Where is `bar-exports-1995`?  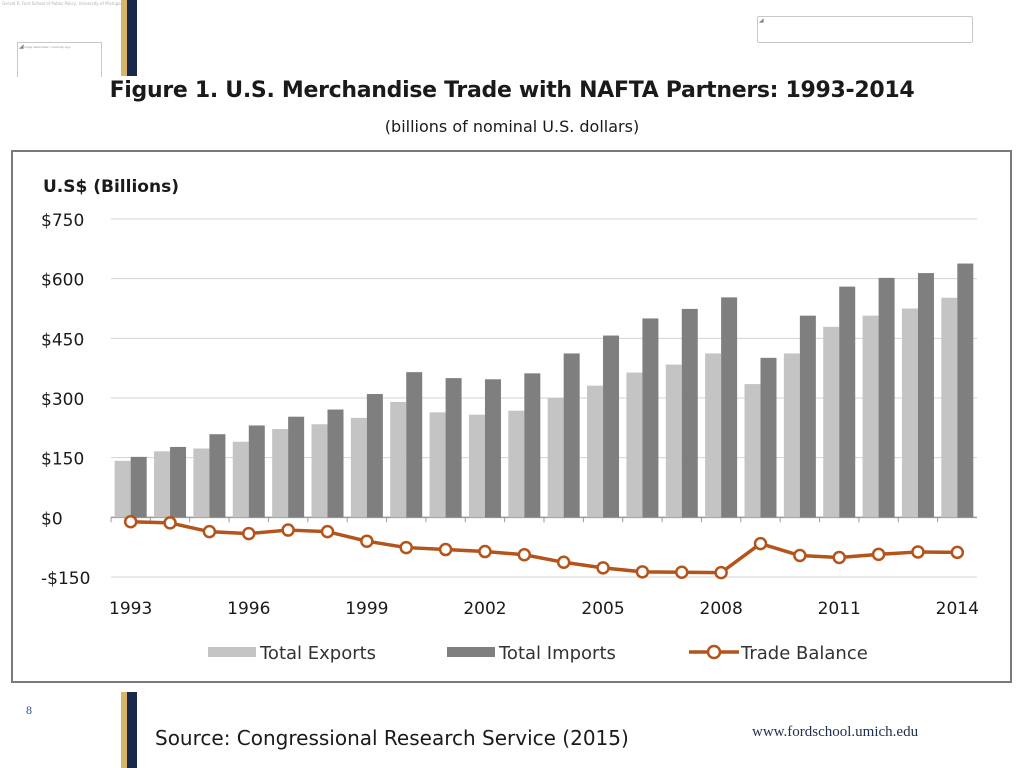 bar-exports-1995 is located at coordinates (201, 483).